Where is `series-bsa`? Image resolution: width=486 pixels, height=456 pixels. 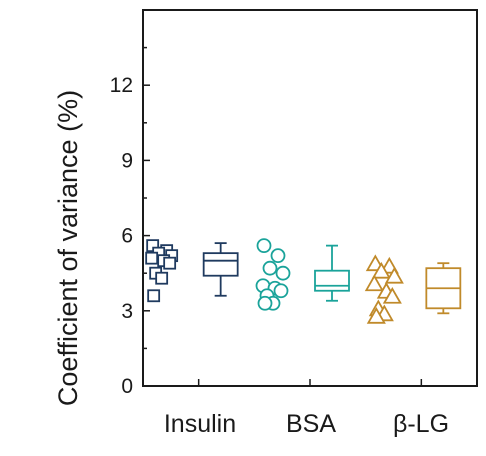 series-bsa is located at coordinates (302, 274).